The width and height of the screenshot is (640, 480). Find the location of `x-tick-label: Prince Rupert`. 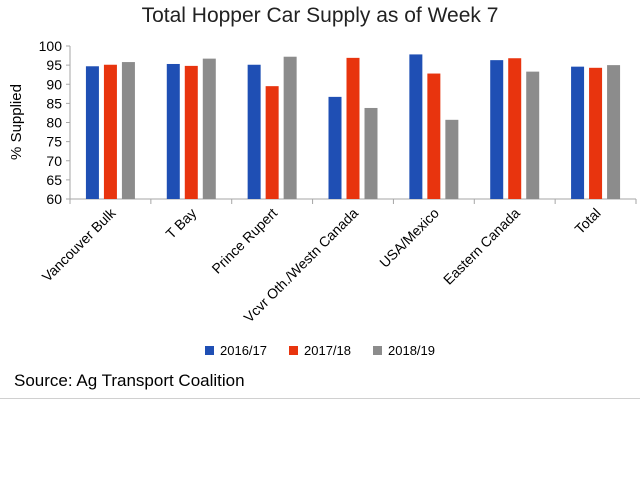

x-tick-label: Prince Rupert is located at coordinates (244, 241).